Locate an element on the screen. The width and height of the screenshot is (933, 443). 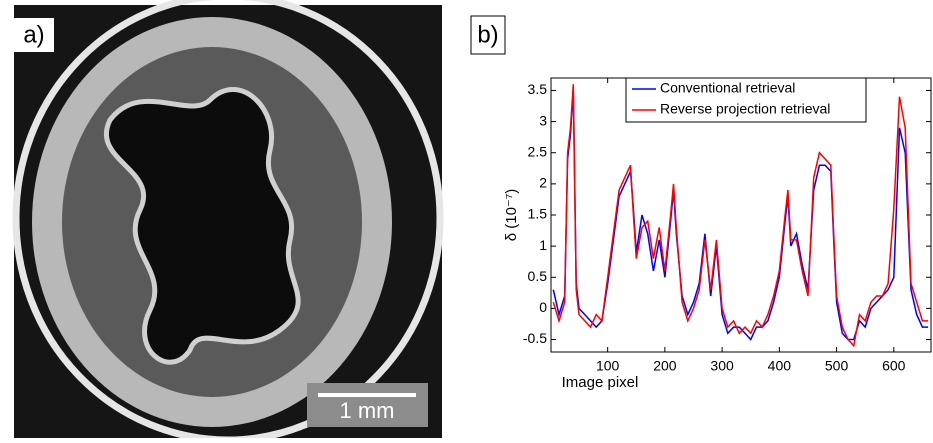
x-tick-label: 300 is located at coordinates (722, 366).